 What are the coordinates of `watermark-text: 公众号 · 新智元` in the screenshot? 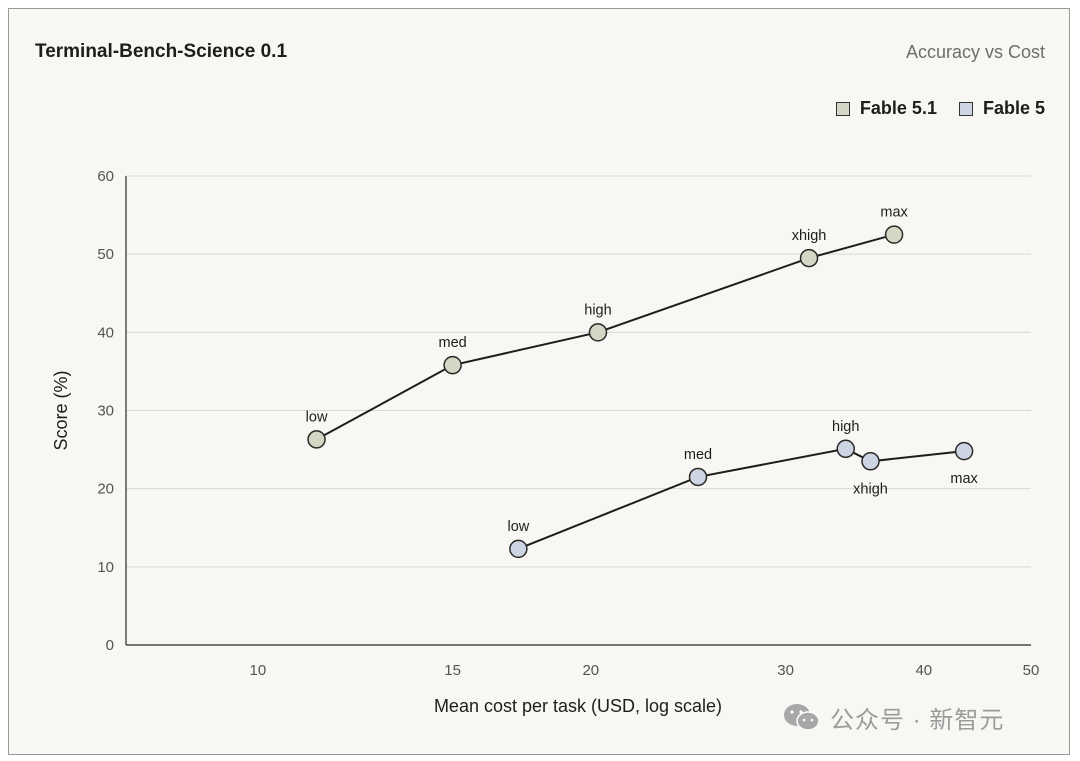 It's located at (917, 720).